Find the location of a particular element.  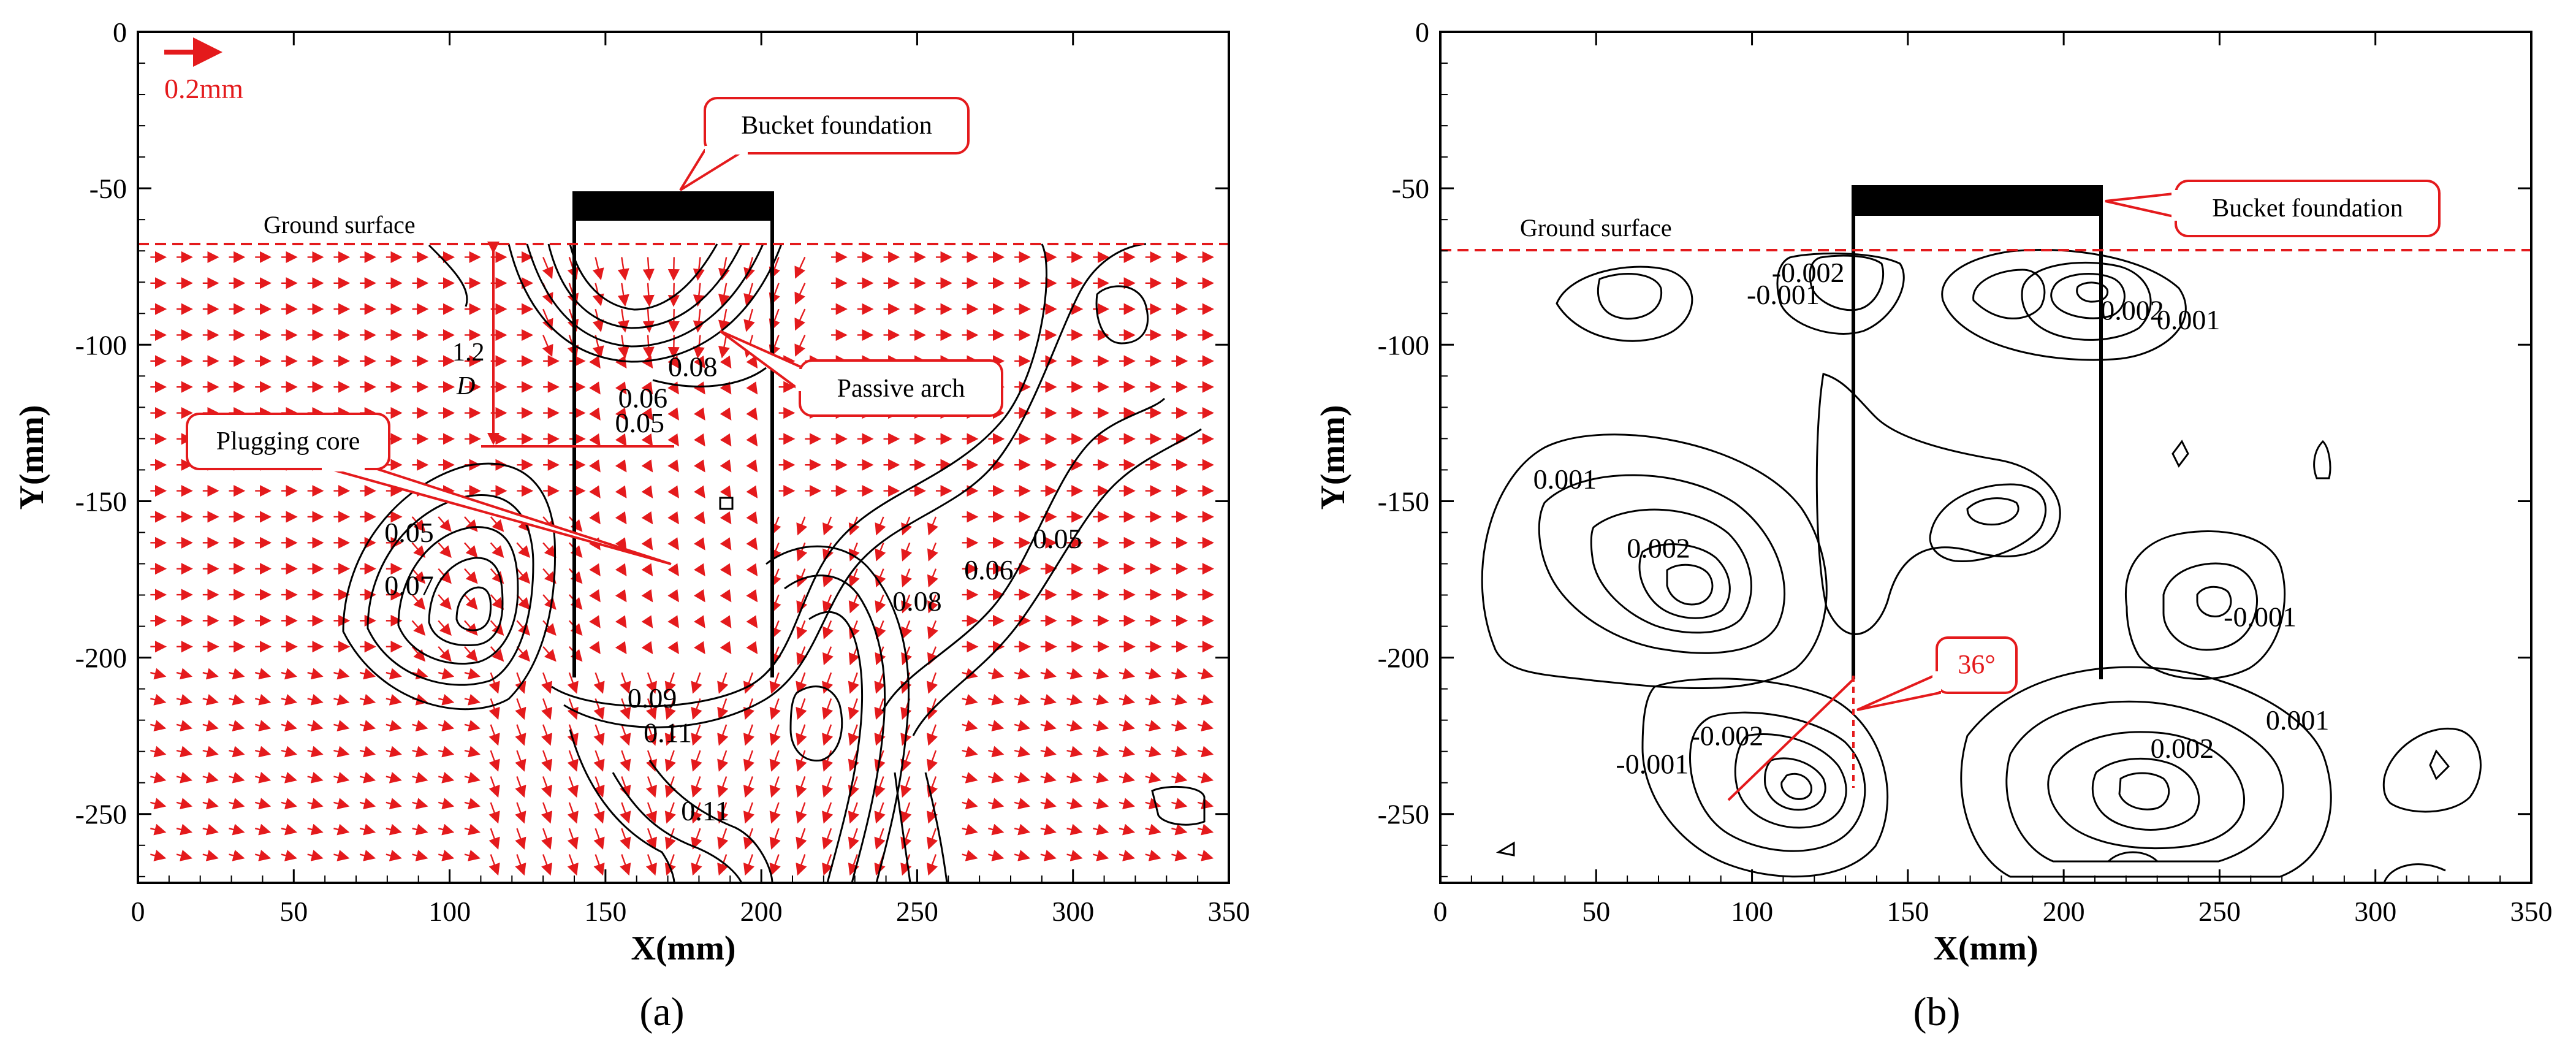

contour-label: 0.002 is located at coordinates (1658, 547).